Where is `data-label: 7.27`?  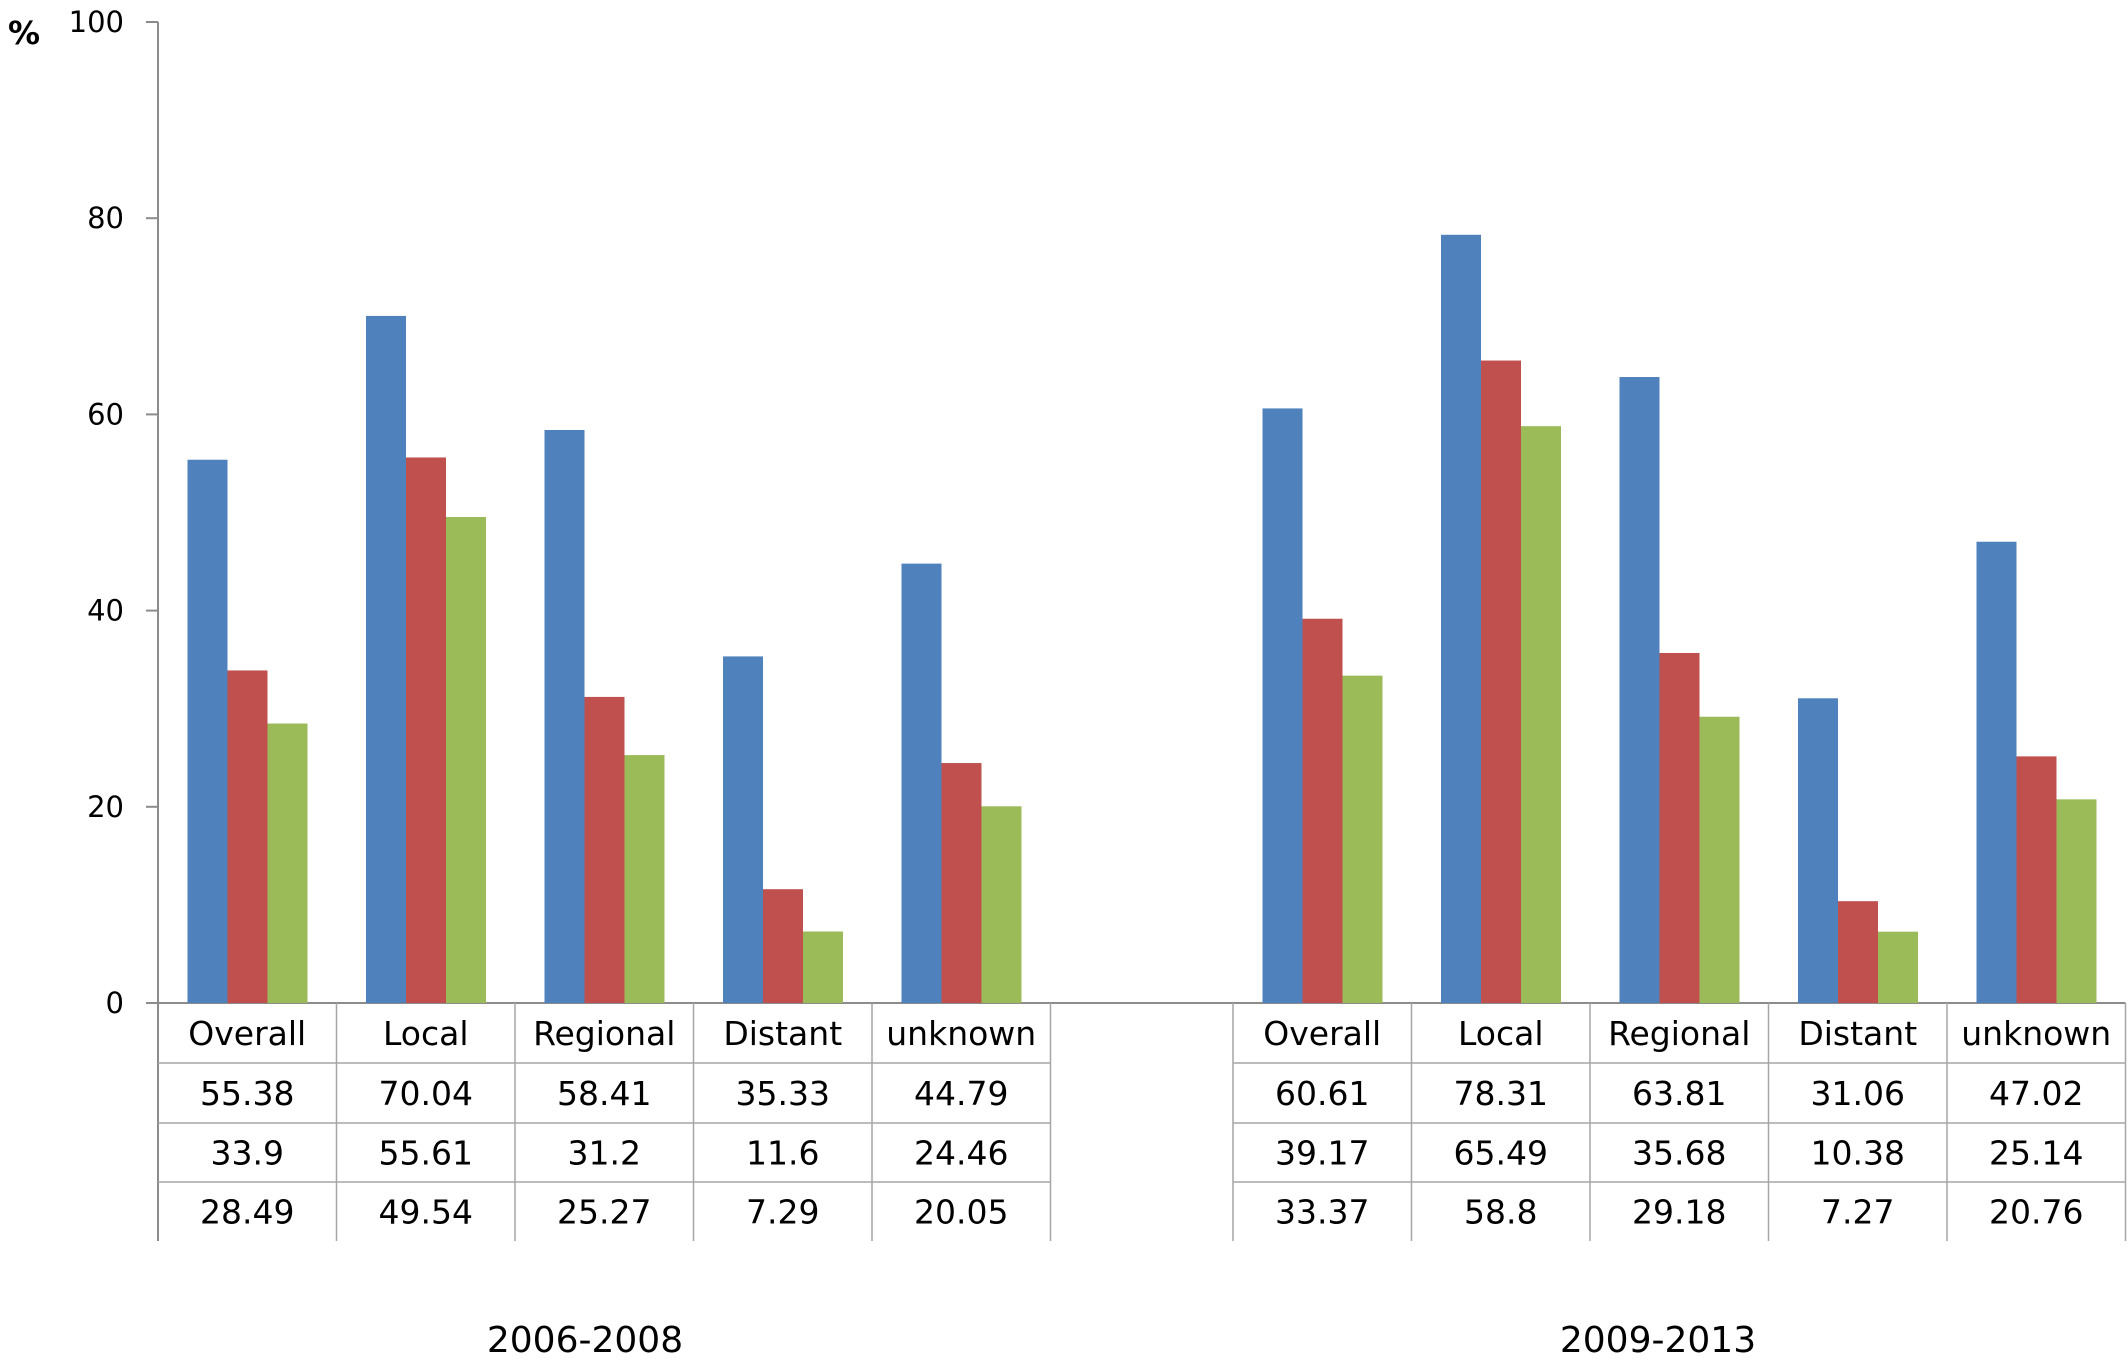
data-label: 7.27 is located at coordinates (1857, 1212).